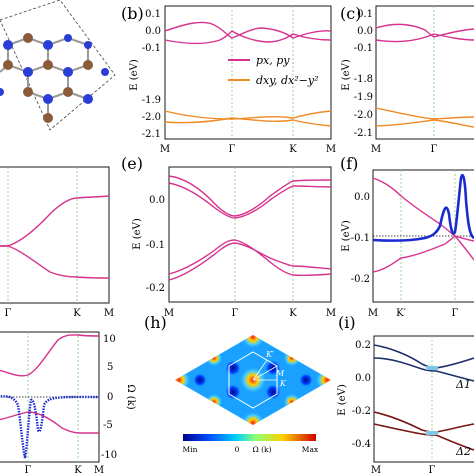  I want to click on berry-hotspot-bottom, so click(253, 418).